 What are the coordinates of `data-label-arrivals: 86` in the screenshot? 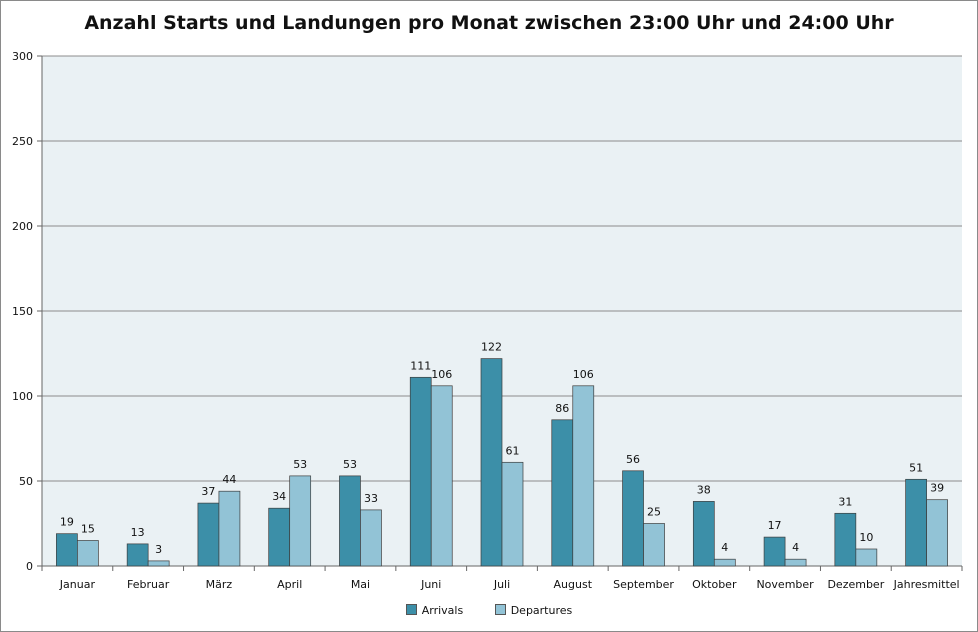 It's located at (562, 408).